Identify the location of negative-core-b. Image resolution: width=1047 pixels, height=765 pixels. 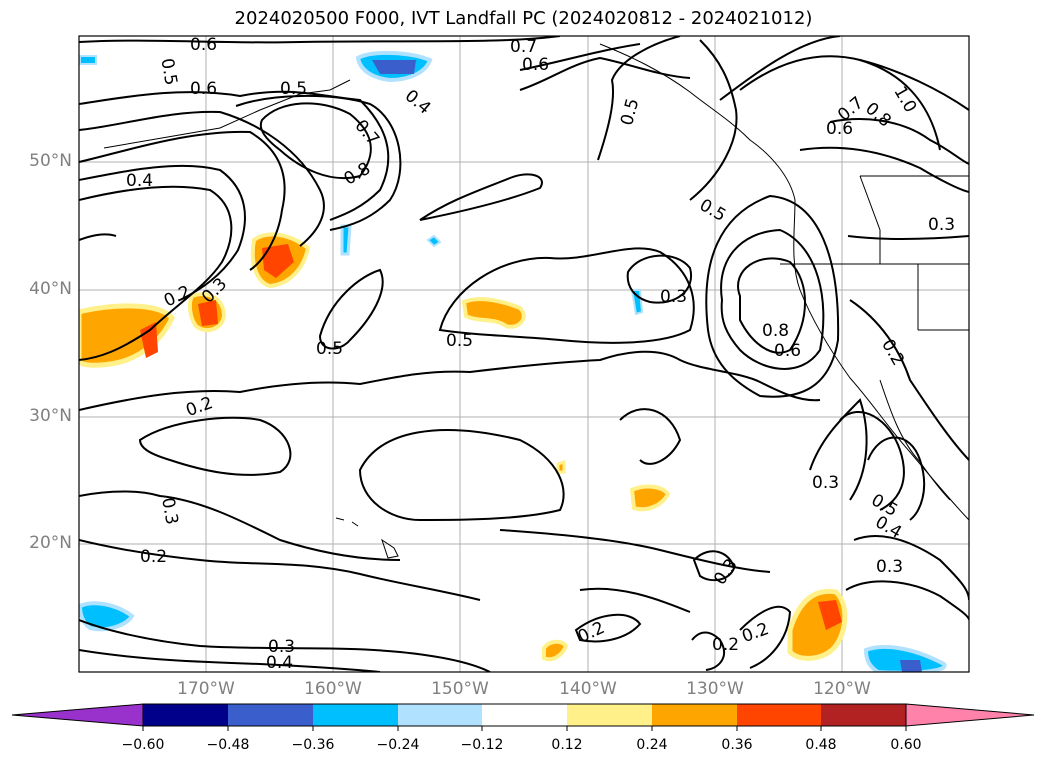
(911, 666).